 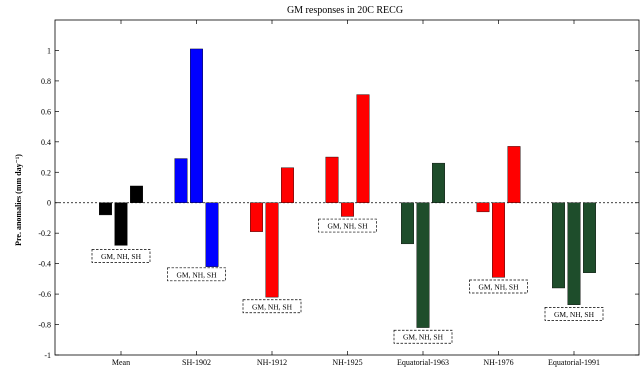 I want to click on x-tick-label: Equatorial-1963, so click(x=423, y=362).